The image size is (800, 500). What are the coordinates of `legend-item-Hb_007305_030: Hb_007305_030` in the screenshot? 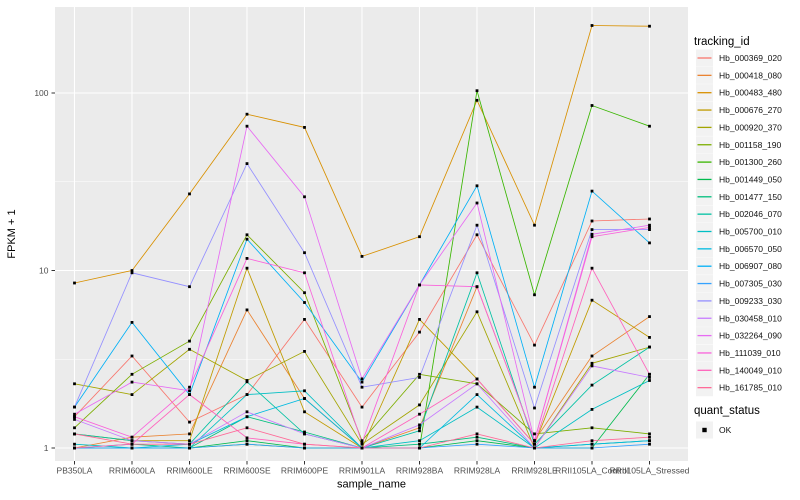 It's located at (739, 284).